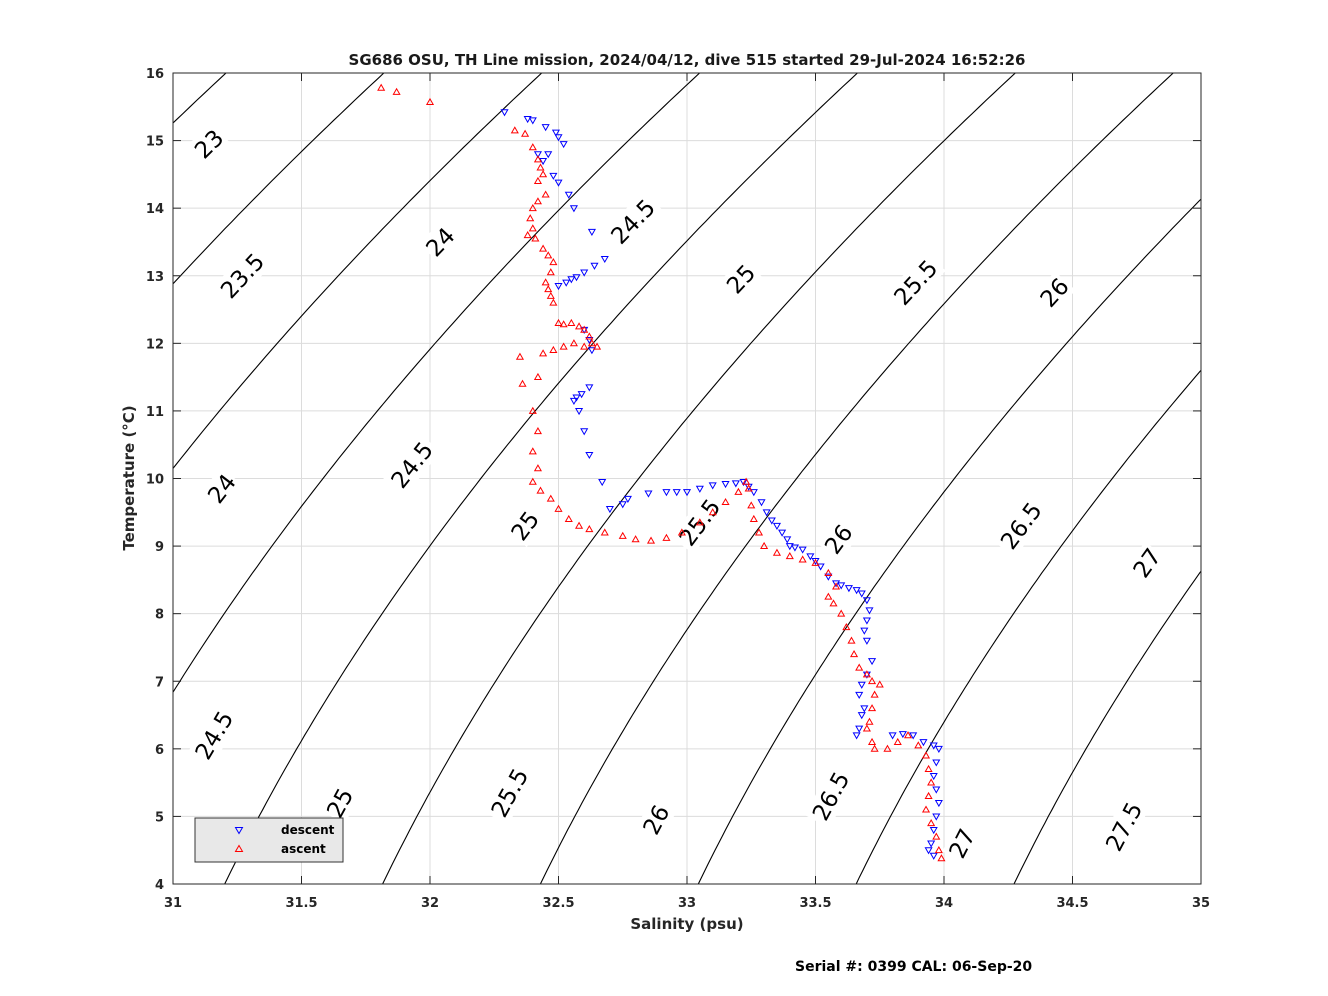  What do you see at coordinates (159, 885) in the screenshot?
I see `y-tick-label: 4` at bounding box center [159, 885].